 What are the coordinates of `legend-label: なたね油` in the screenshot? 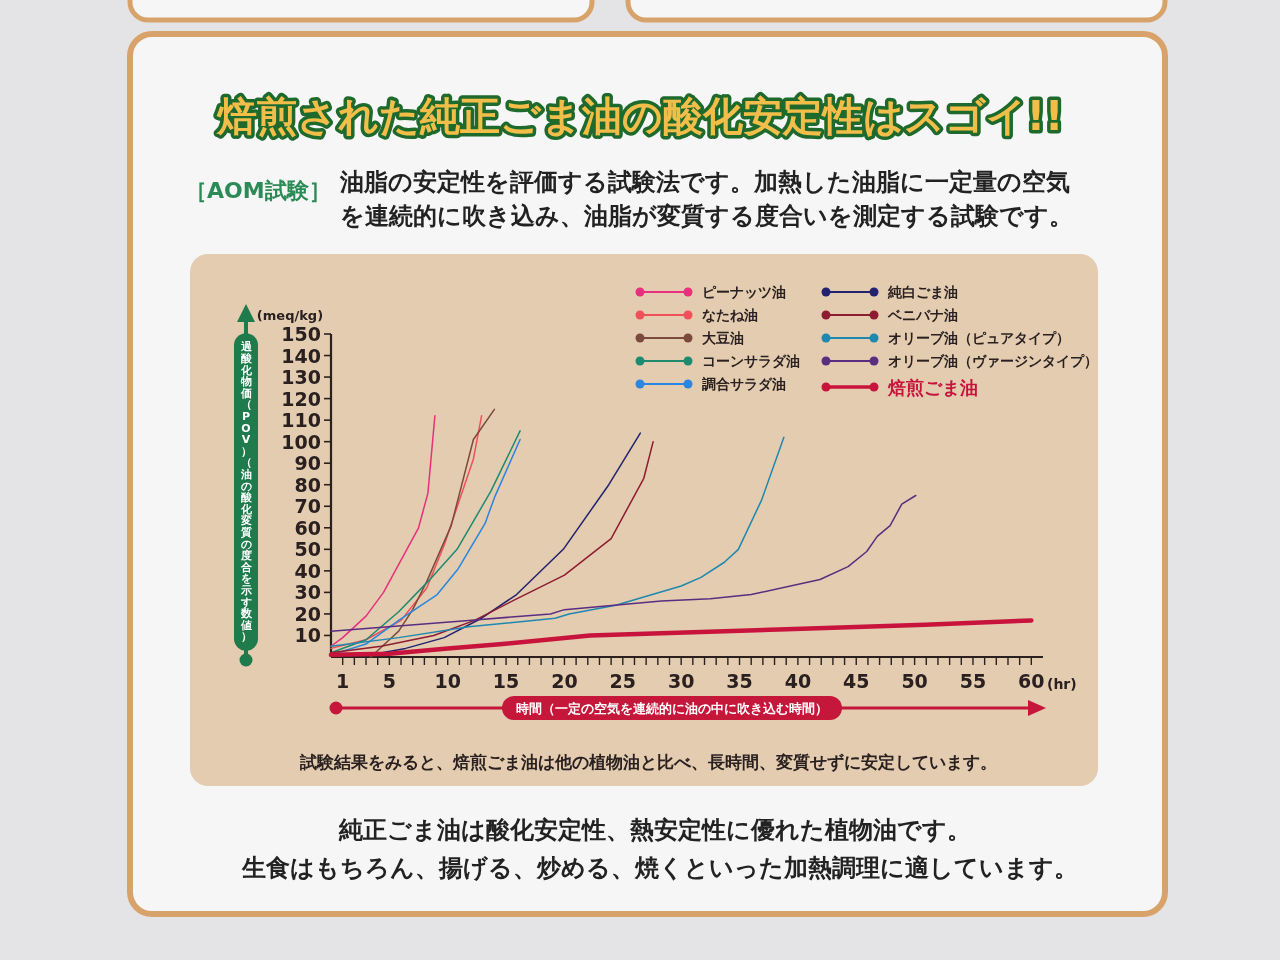 It's located at (730, 315).